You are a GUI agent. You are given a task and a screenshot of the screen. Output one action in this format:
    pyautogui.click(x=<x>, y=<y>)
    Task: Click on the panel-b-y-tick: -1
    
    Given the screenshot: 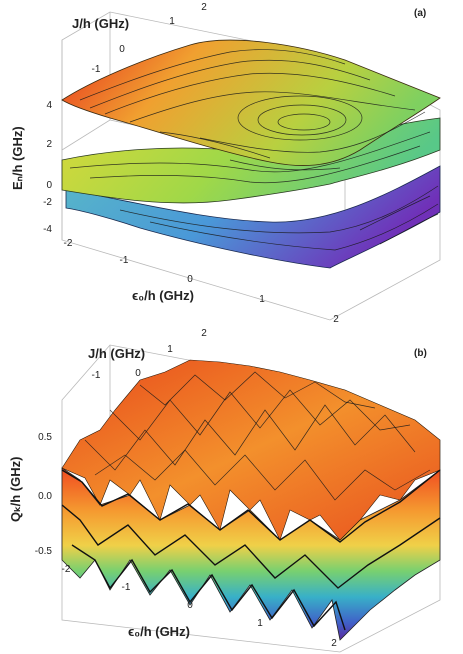 What is the action you would take?
    pyautogui.click(x=96, y=375)
    